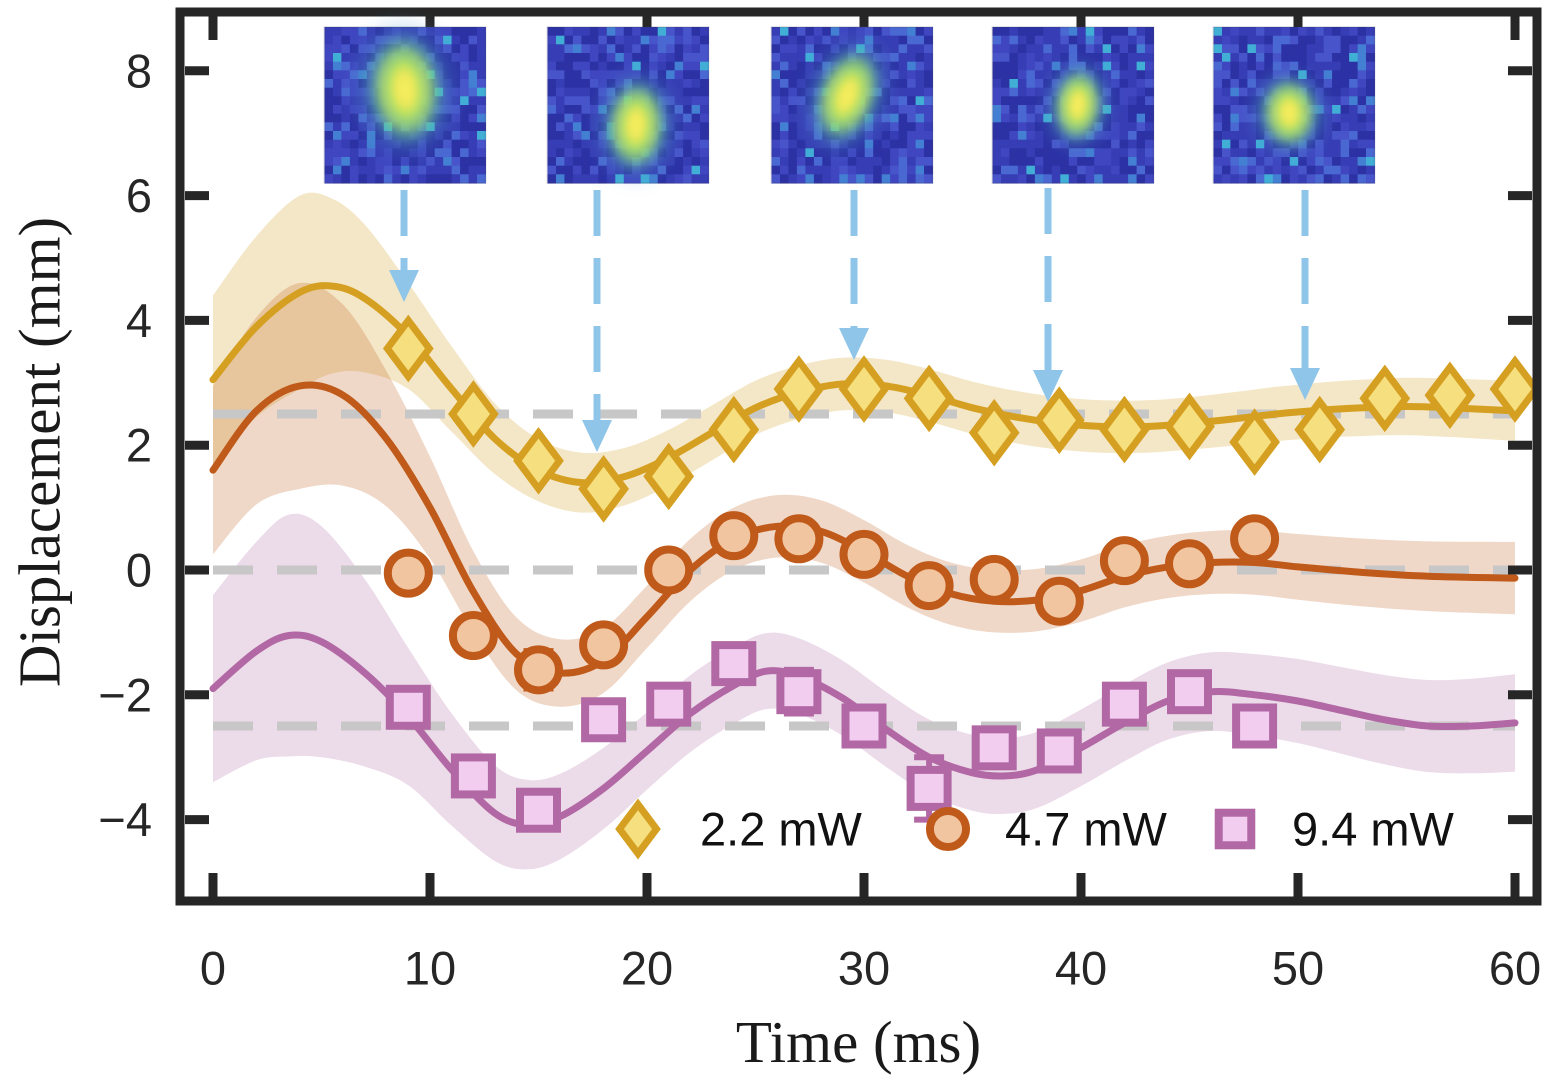 Image resolution: width=1550 pixels, height=1087 pixels. I want to click on legend-label: 9.4 mW, so click(1373, 829).